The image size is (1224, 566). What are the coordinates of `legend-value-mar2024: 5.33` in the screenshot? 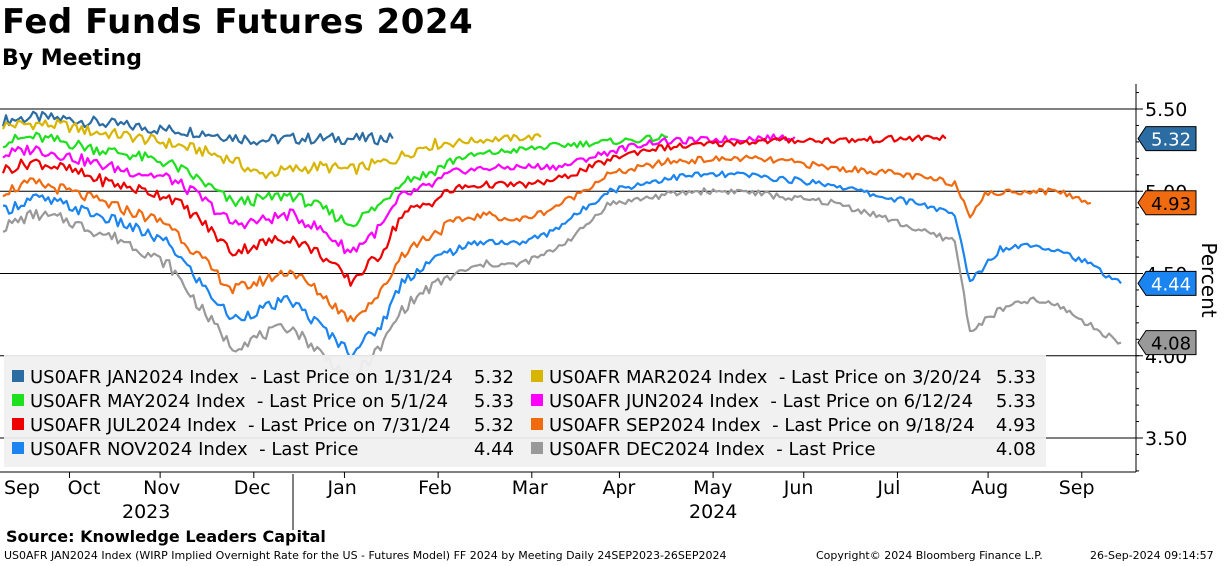 It's located at (1016, 377).